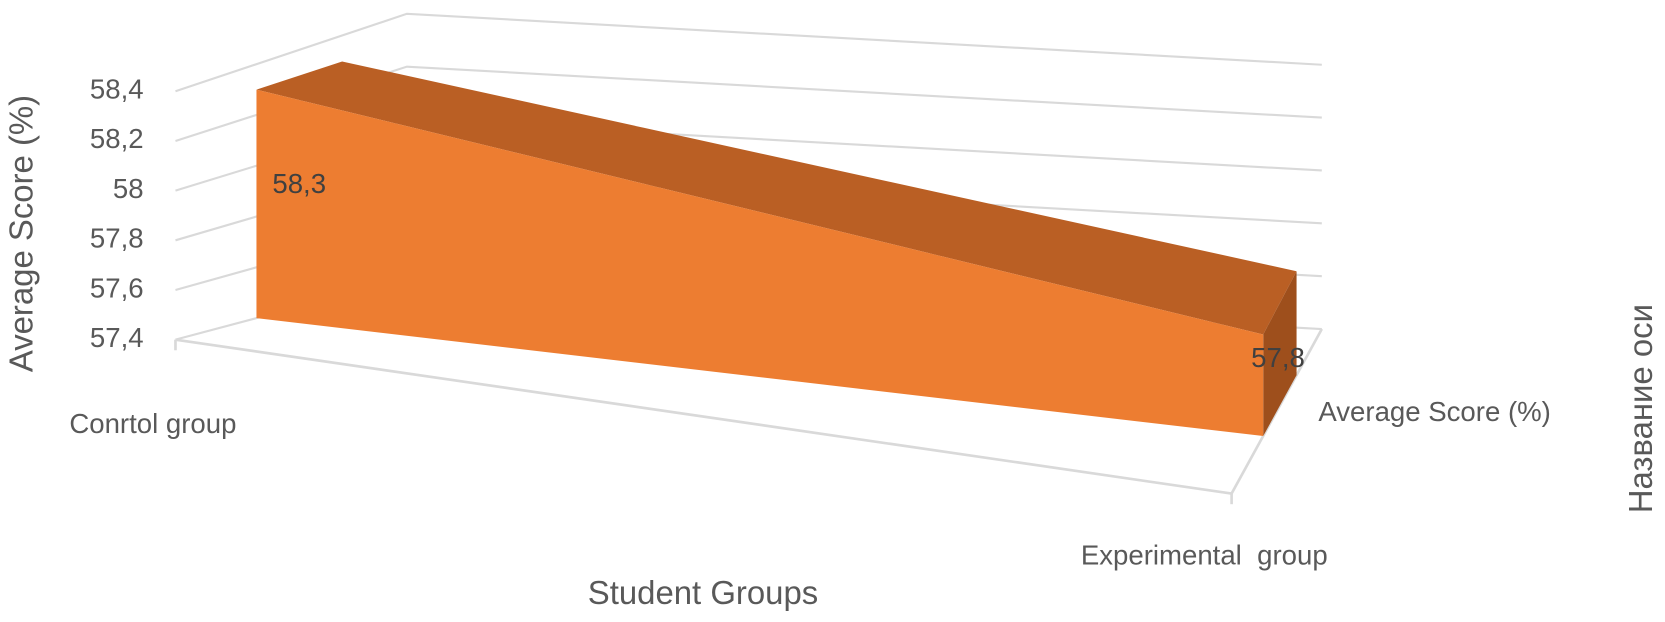 This screenshot has height=622, width=1665. Describe the element at coordinates (117, 337) in the screenshot. I see `y-tick-label: 57,4` at that location.